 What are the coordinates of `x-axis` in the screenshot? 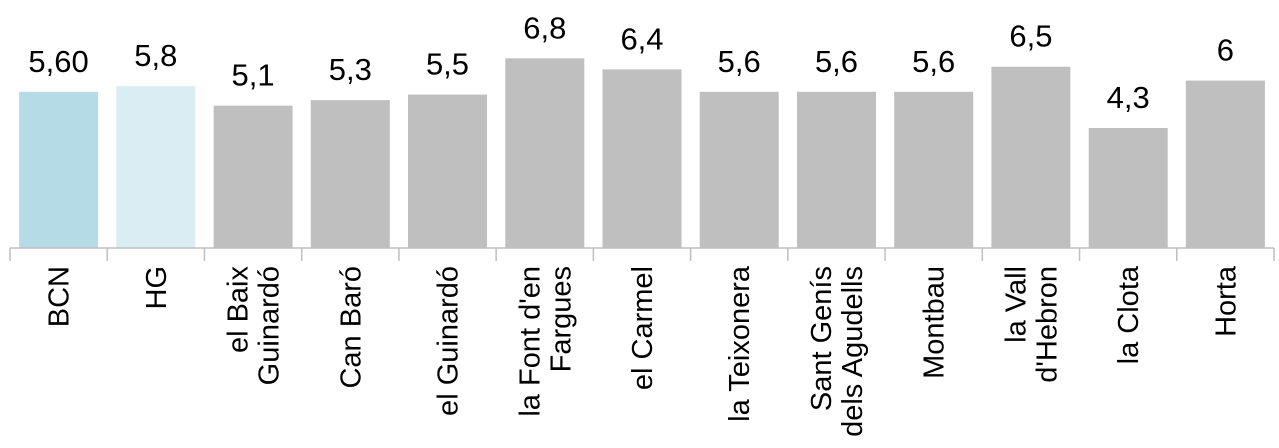 It's located at (642, 254).